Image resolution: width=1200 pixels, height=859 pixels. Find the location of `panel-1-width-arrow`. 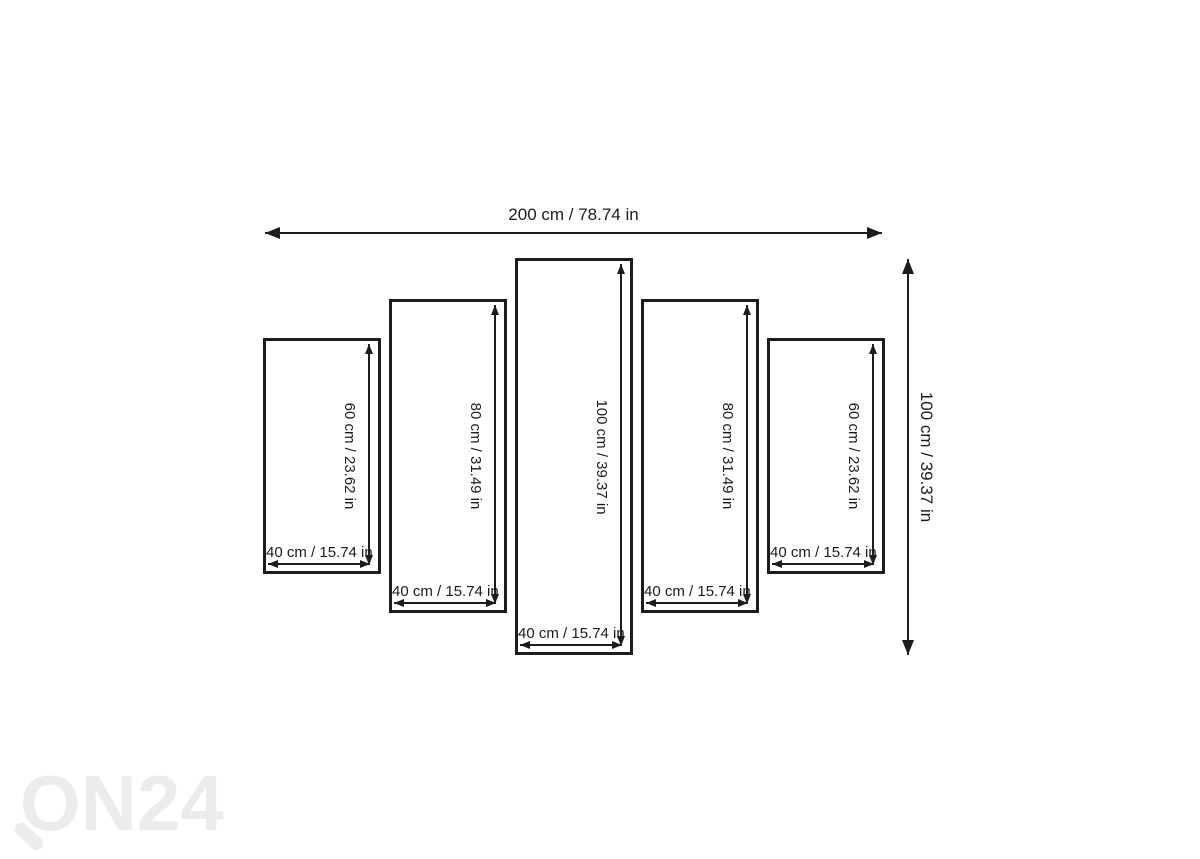

panel-1-width-arrow is located at coordinates (319, 564).